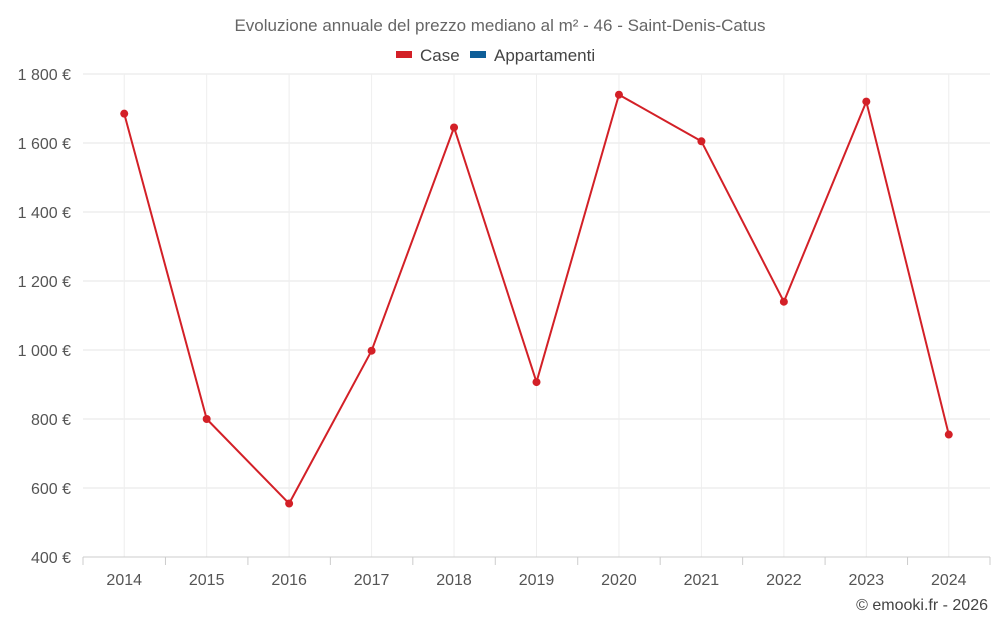 This screenshot has width=1000, height=625. I want to click on y-tick-label: 800 €, so click(51, 420).